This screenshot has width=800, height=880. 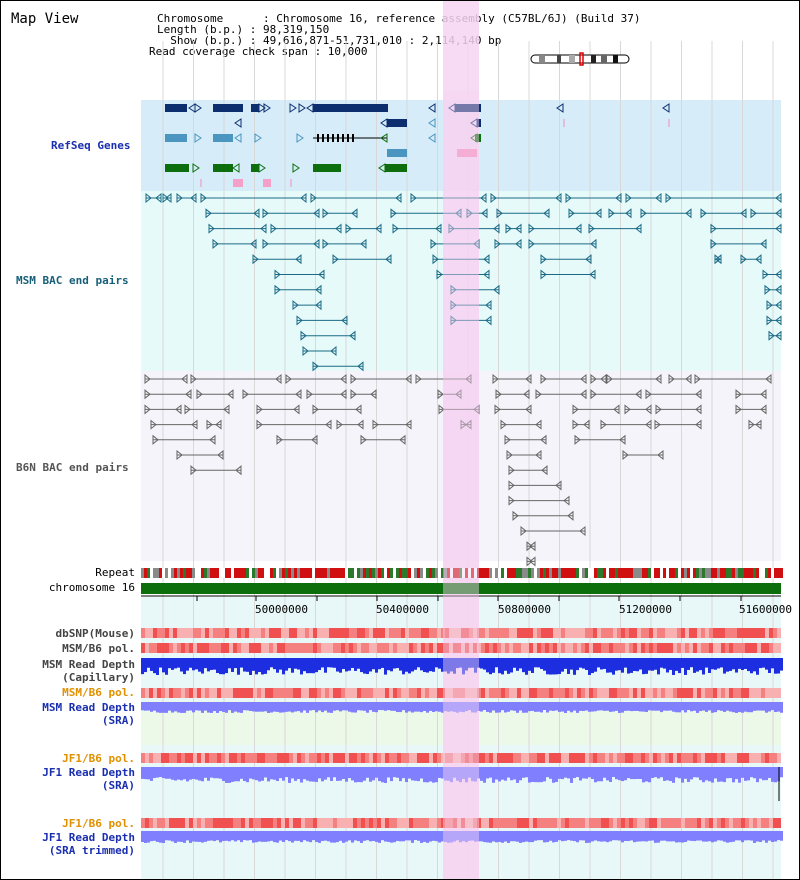 What do you see at coordinates (88, 707) in the screenshot?
I see `track-label-msm-depth-sra: MSM Read Depth` at bounding box center [88, 707].